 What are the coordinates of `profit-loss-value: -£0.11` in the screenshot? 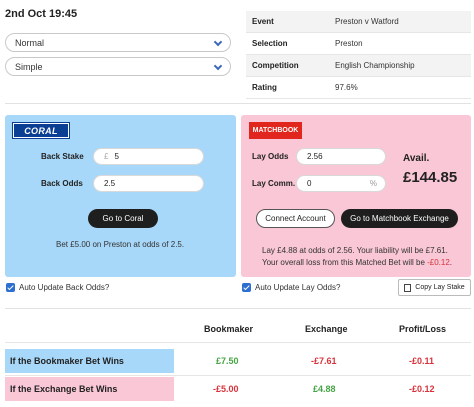 It's located at (422, 361).